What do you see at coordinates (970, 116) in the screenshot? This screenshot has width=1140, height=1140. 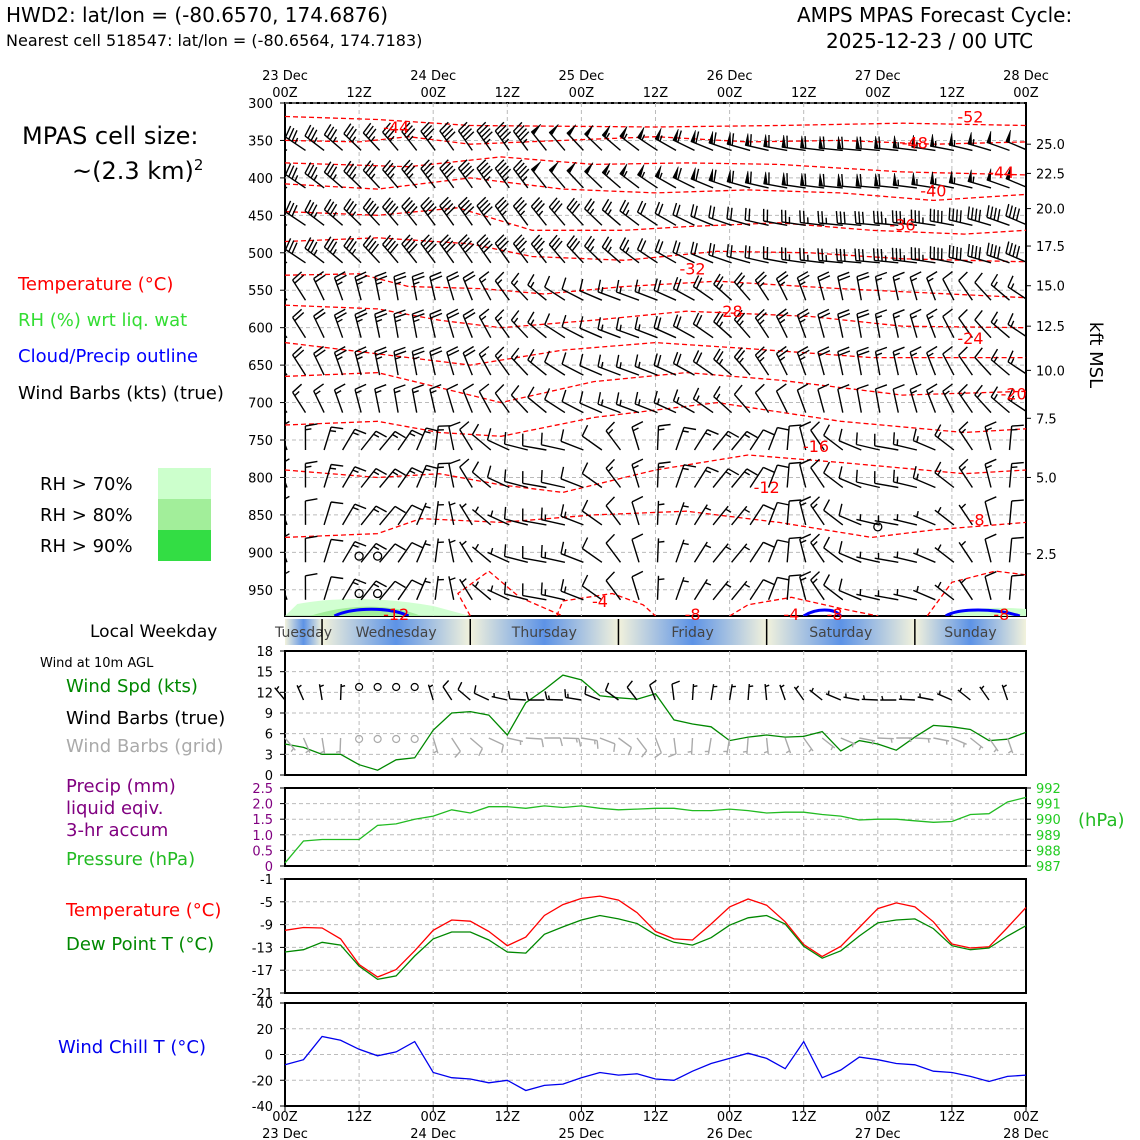 I see `temperature-contour-label: -52` at bounding box center [970, 116].